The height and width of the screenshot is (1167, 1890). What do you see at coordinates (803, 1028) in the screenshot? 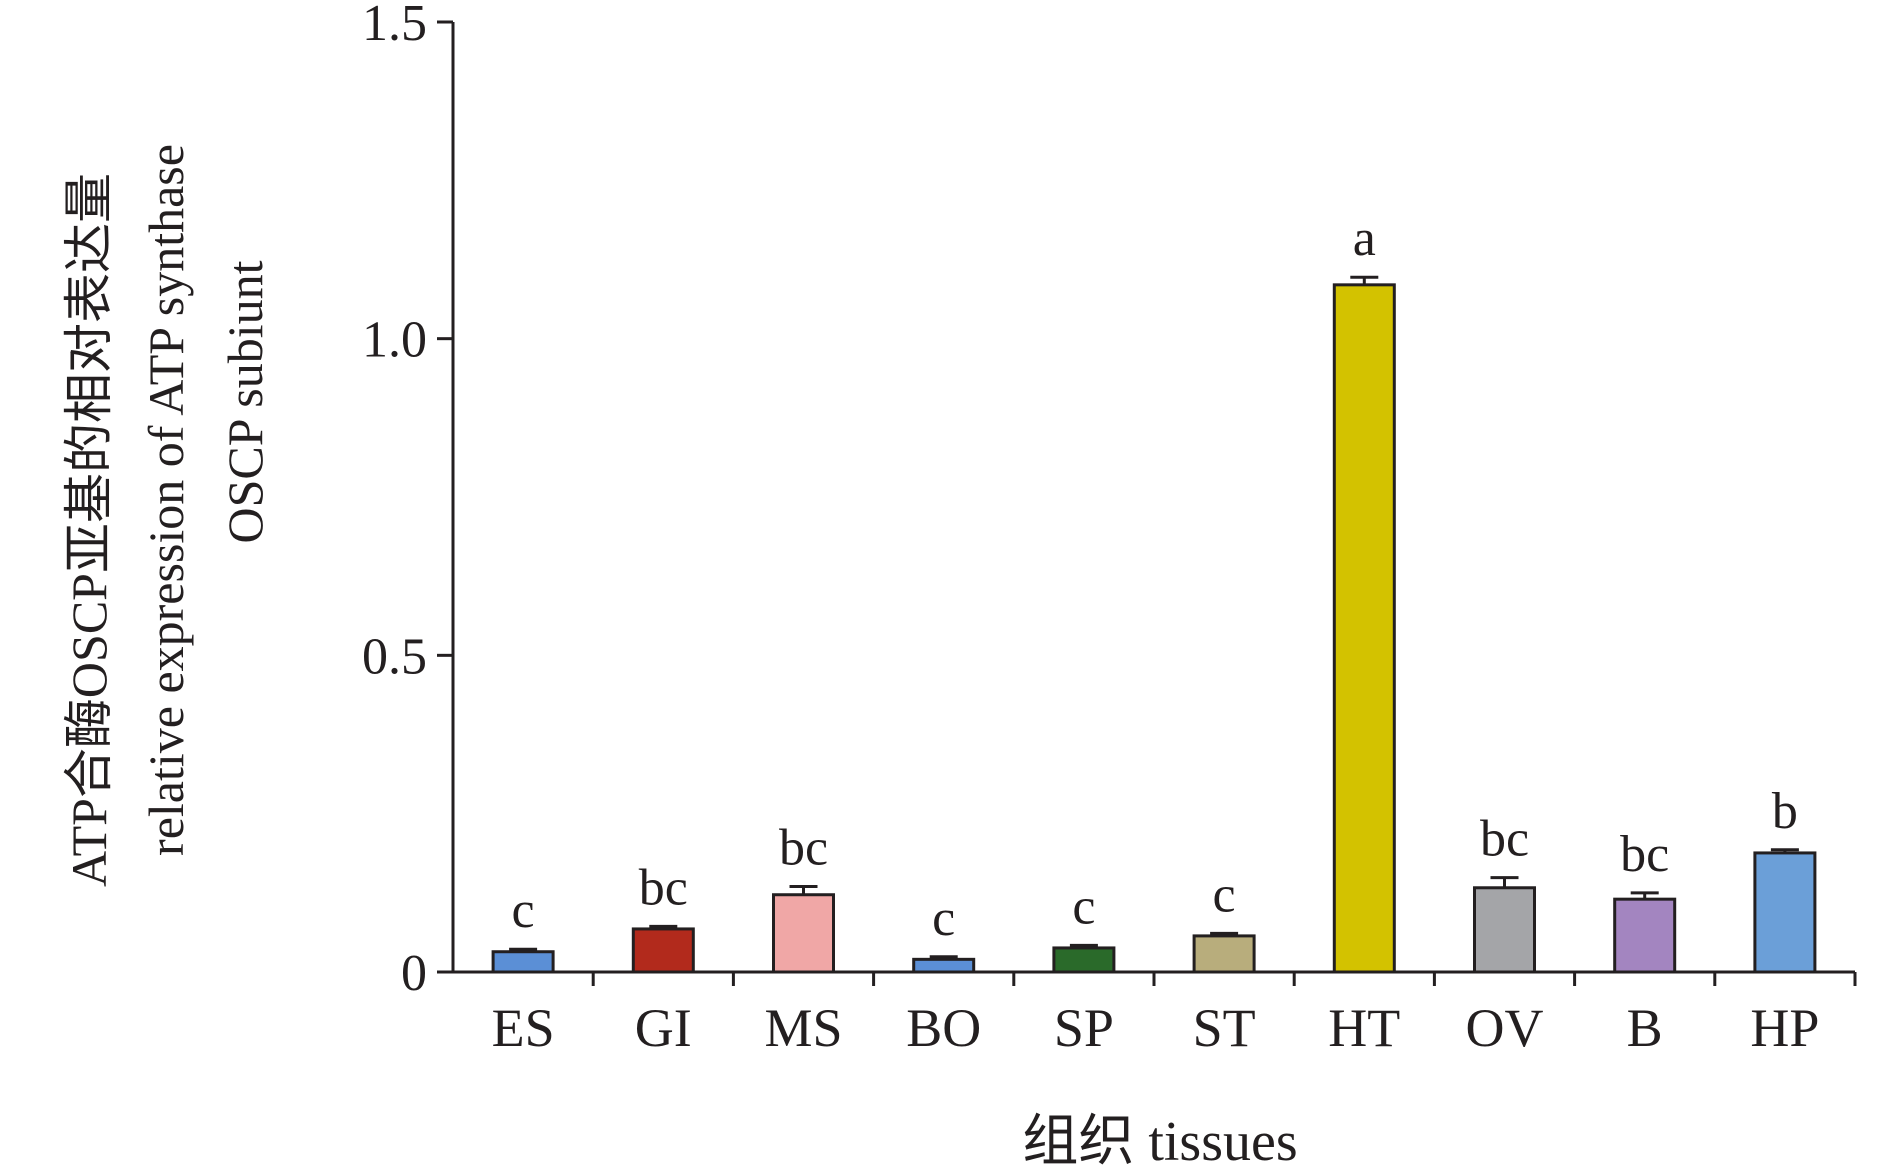
I see `x-tick-label: MS` at bounding box center [803, 1028].